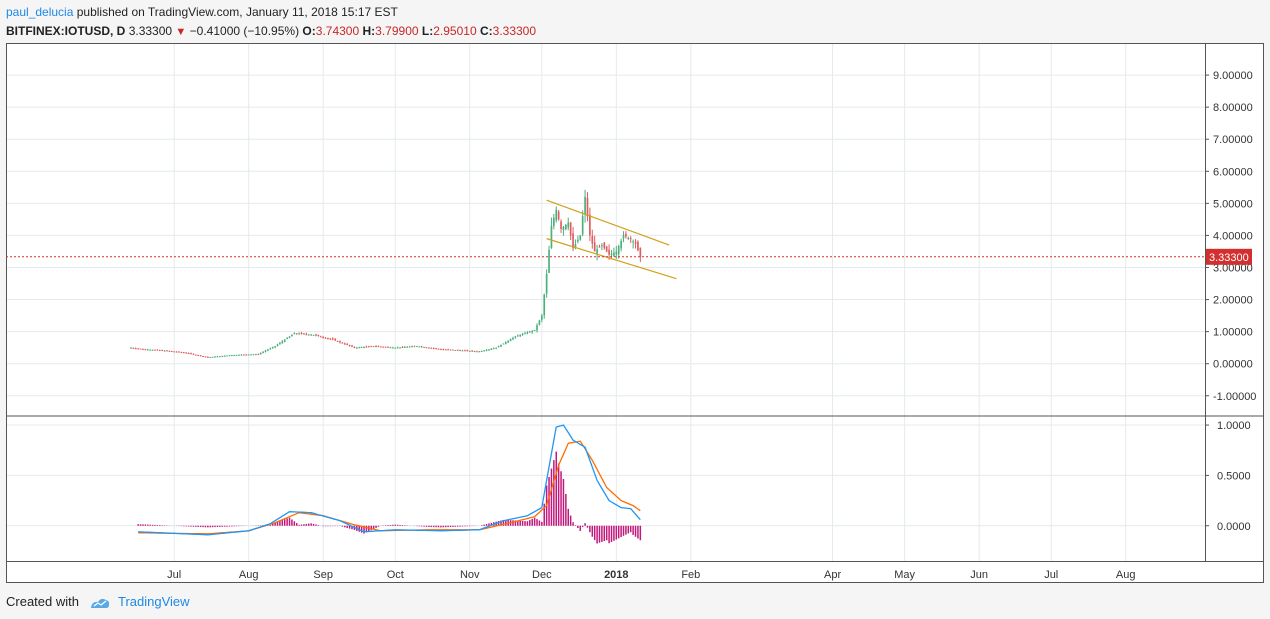  What do you see at coordinates (323, 575) in the screenshot?
I see `time-axis-label: Sep` at bounding box center [323, 575].